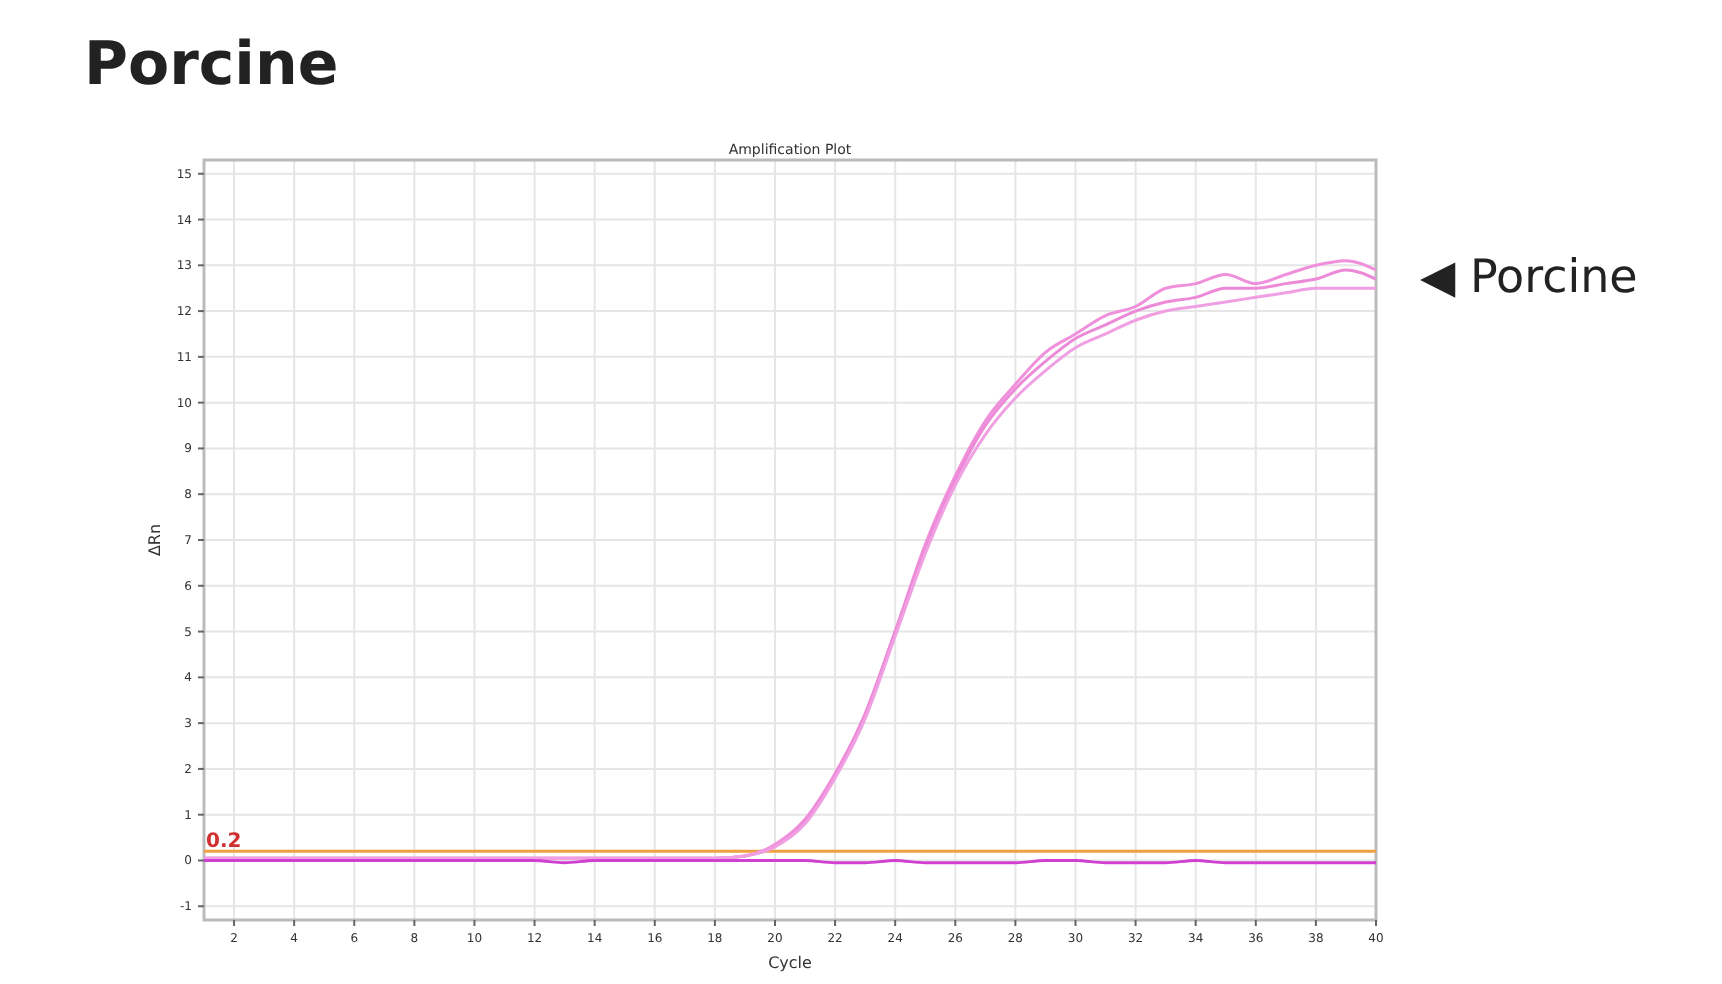 This screenshot has height=984, width=1722. What do you see at coordinates (224, 842) in the screenshot?
I see `ref-line-label: 0.2` at bounding box center [224, 842].